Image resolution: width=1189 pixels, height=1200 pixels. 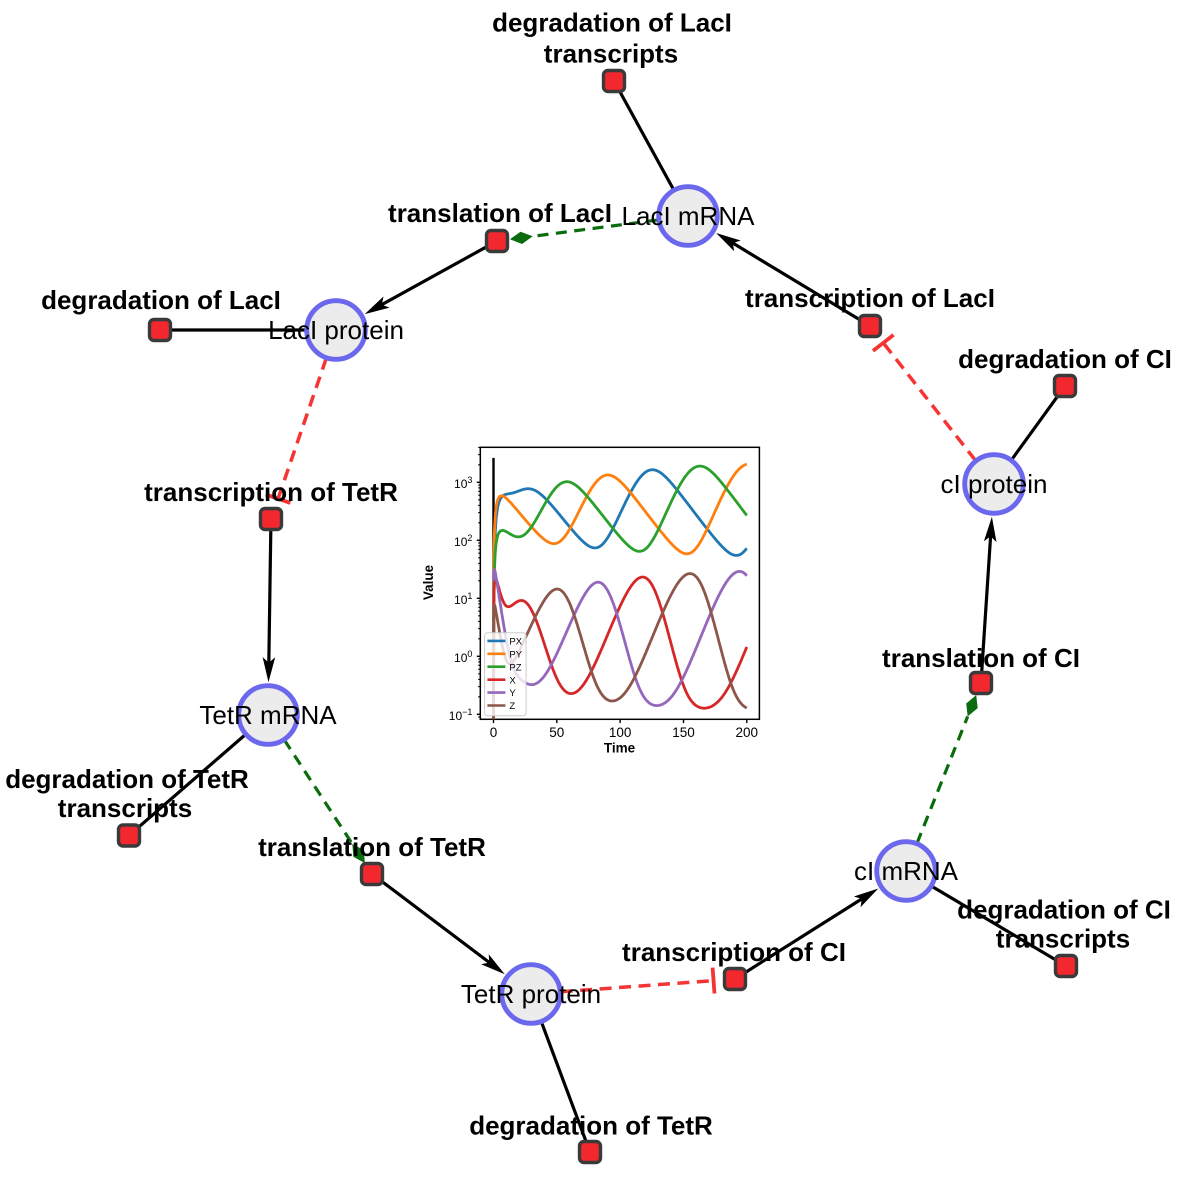 I want to click on svg-text: transcription of TetR, so click(x=271, y=492).